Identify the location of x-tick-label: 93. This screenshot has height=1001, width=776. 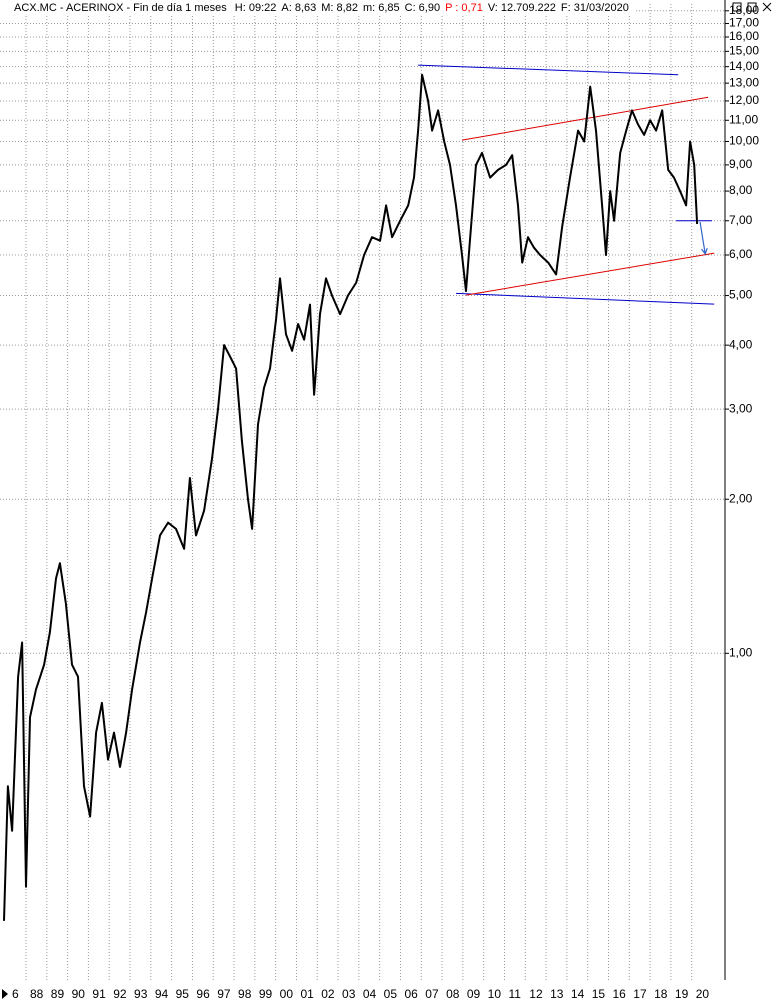
(141, 994).